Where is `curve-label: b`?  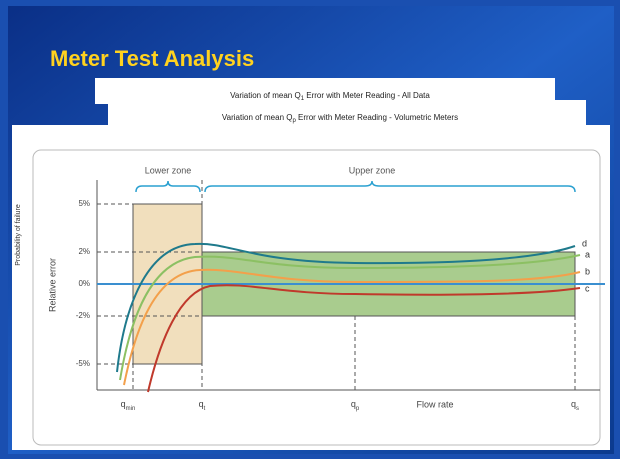
curve-label: b is located at coordinates (587, 271).